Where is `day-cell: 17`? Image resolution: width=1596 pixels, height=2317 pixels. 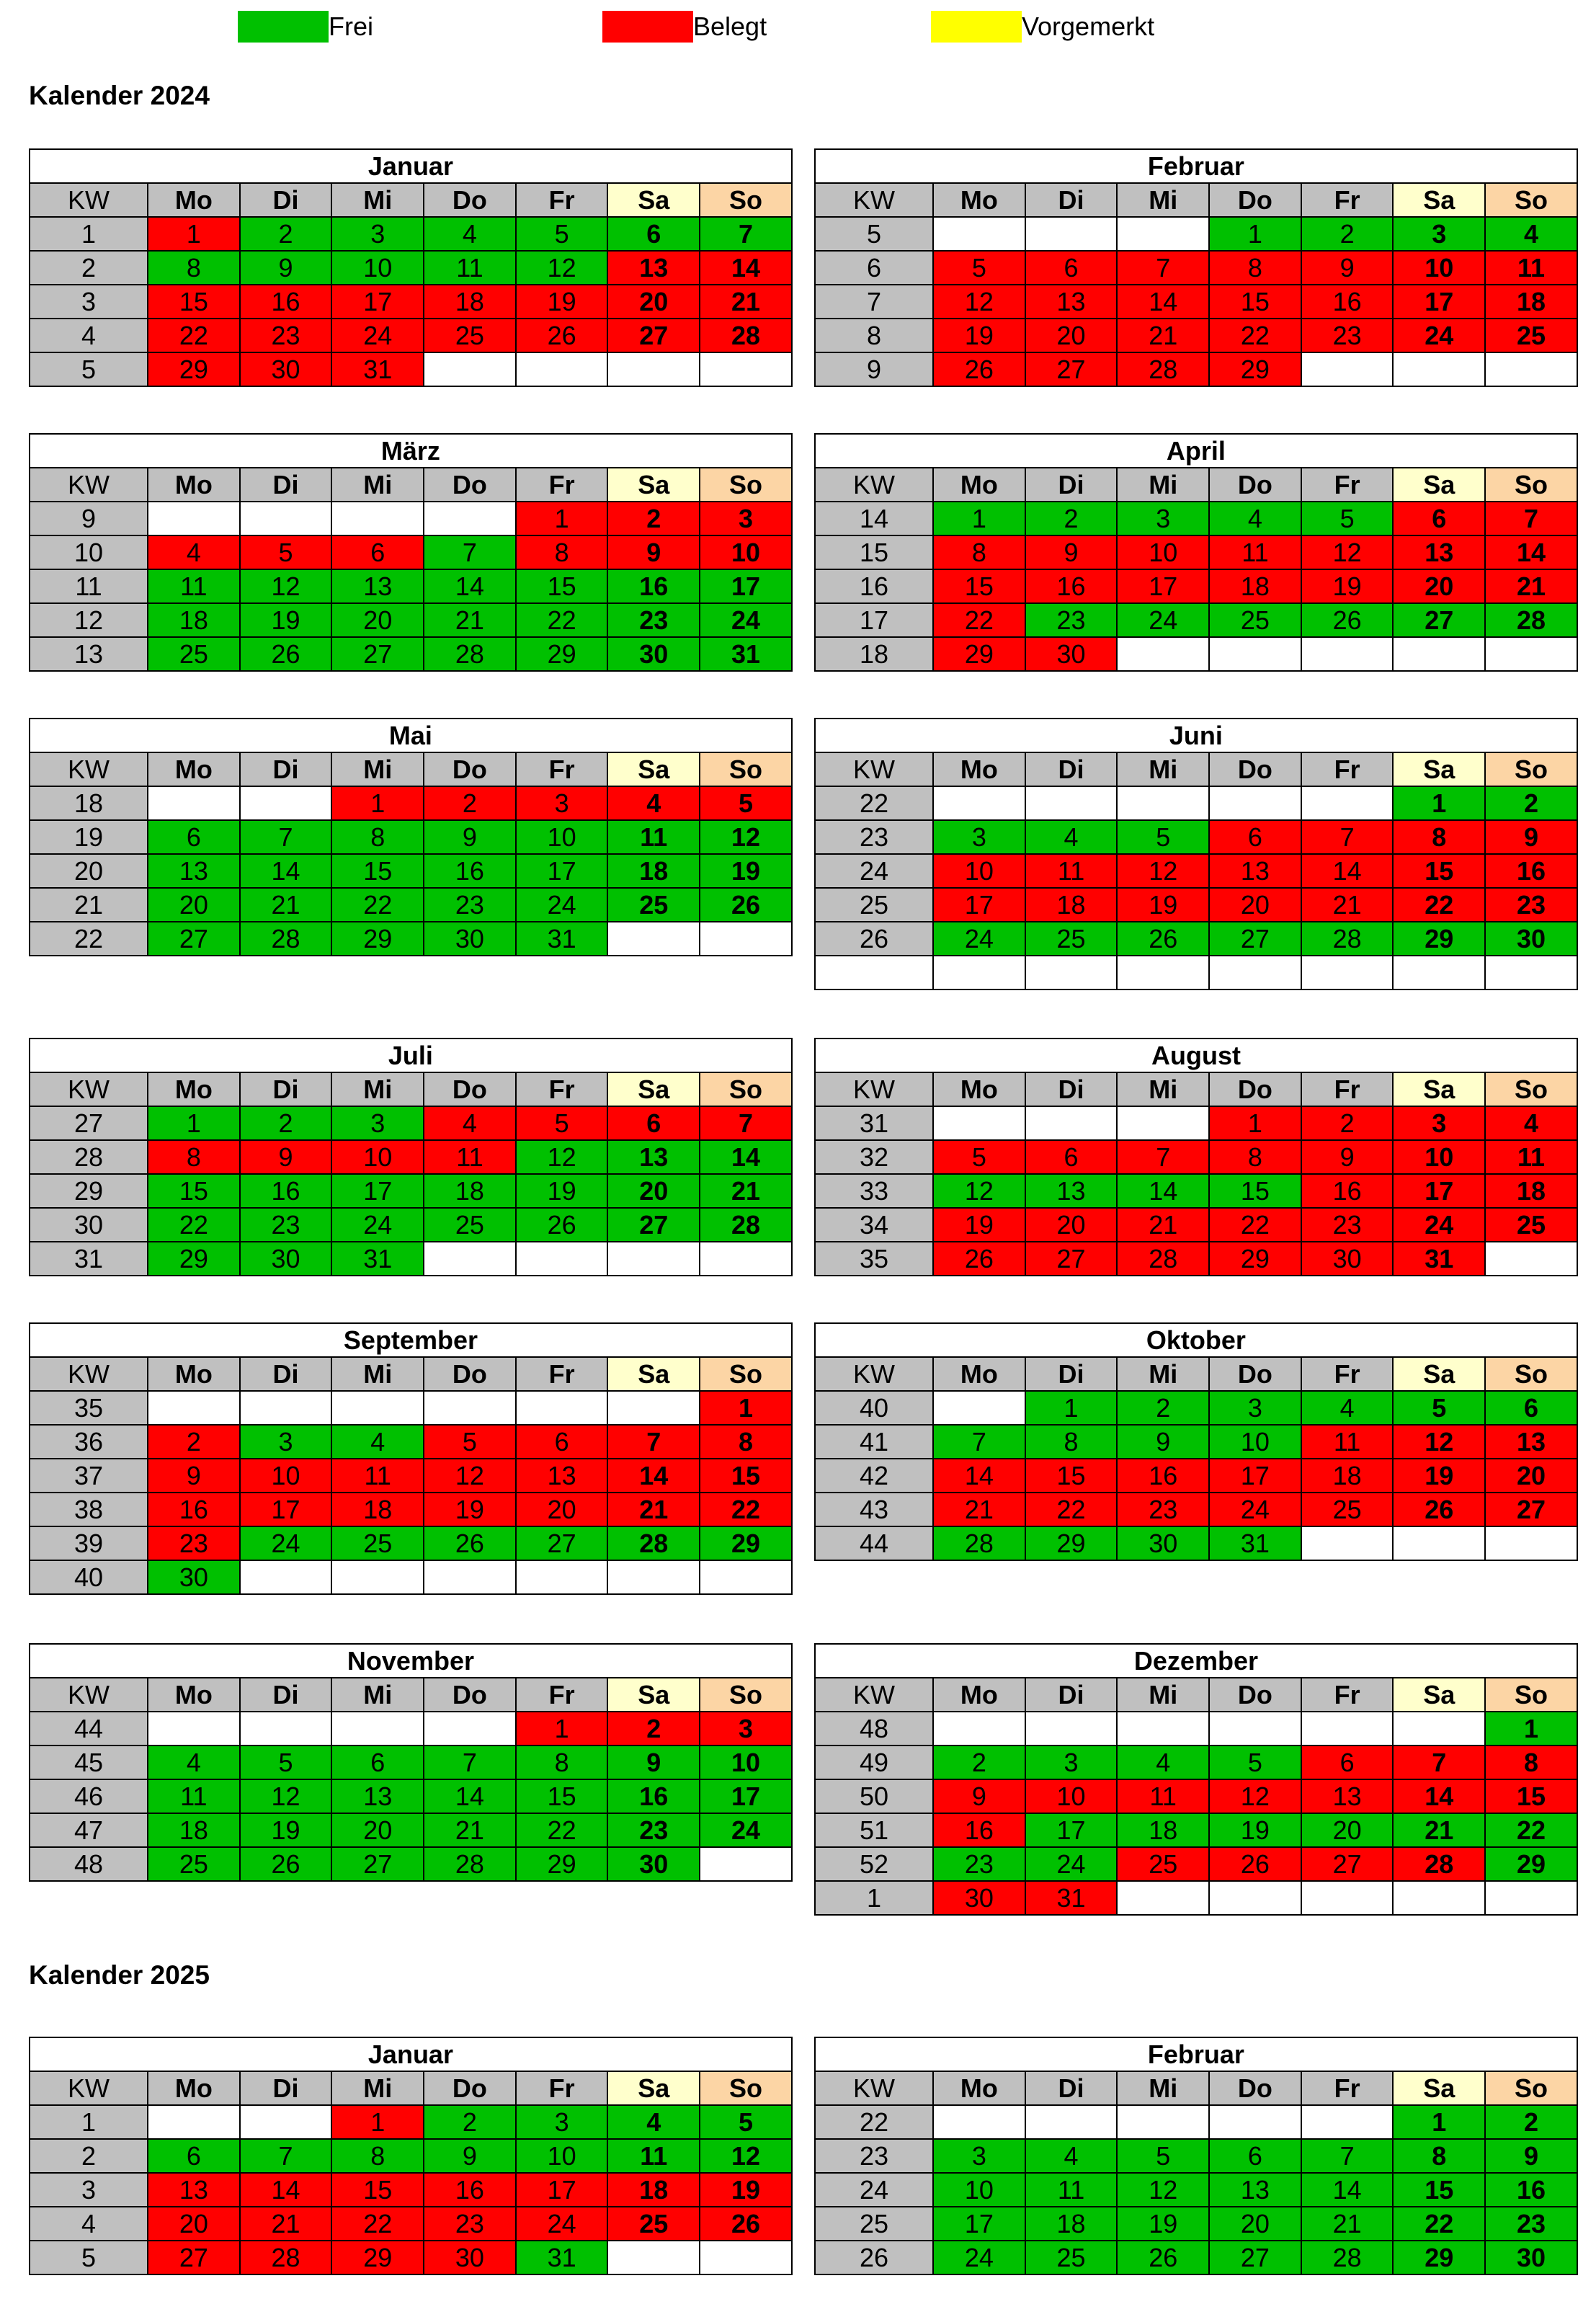
day-cell: 17 is located at coordinates (979, 904).